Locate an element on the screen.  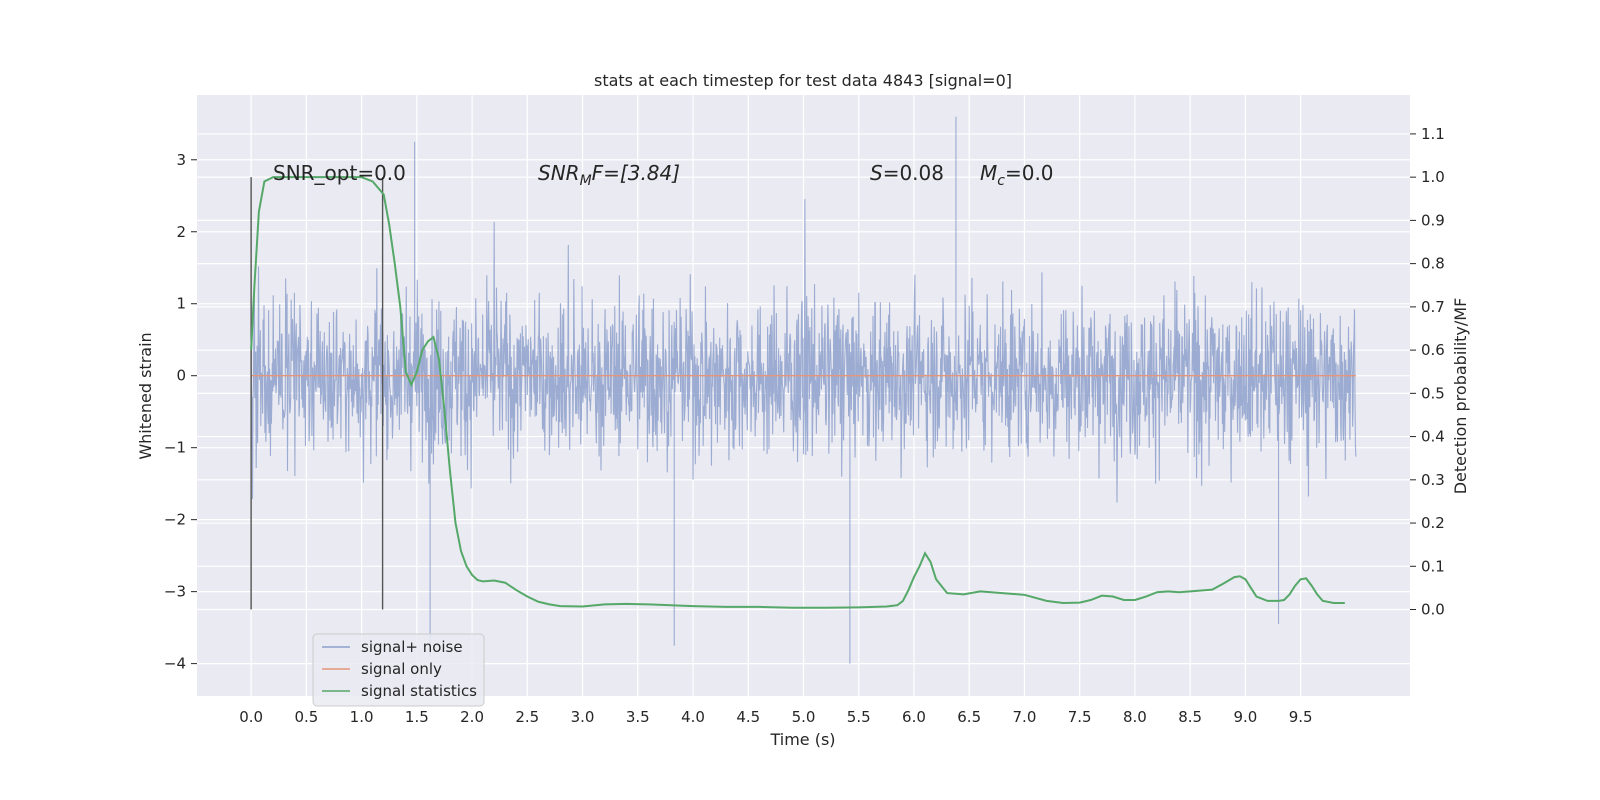
y-left-tick-label: 2 is located at coordinates (181, 232).